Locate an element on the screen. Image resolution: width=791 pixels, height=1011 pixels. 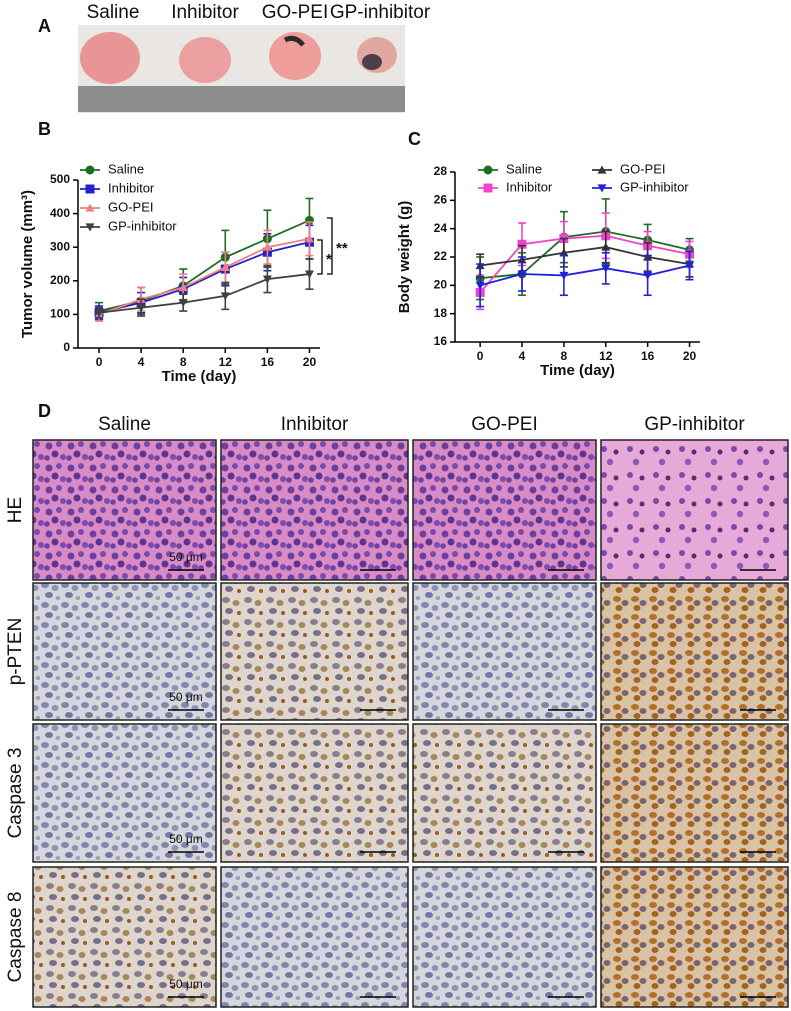
y-tick-label: 300 is located at coordinates (60, 246).